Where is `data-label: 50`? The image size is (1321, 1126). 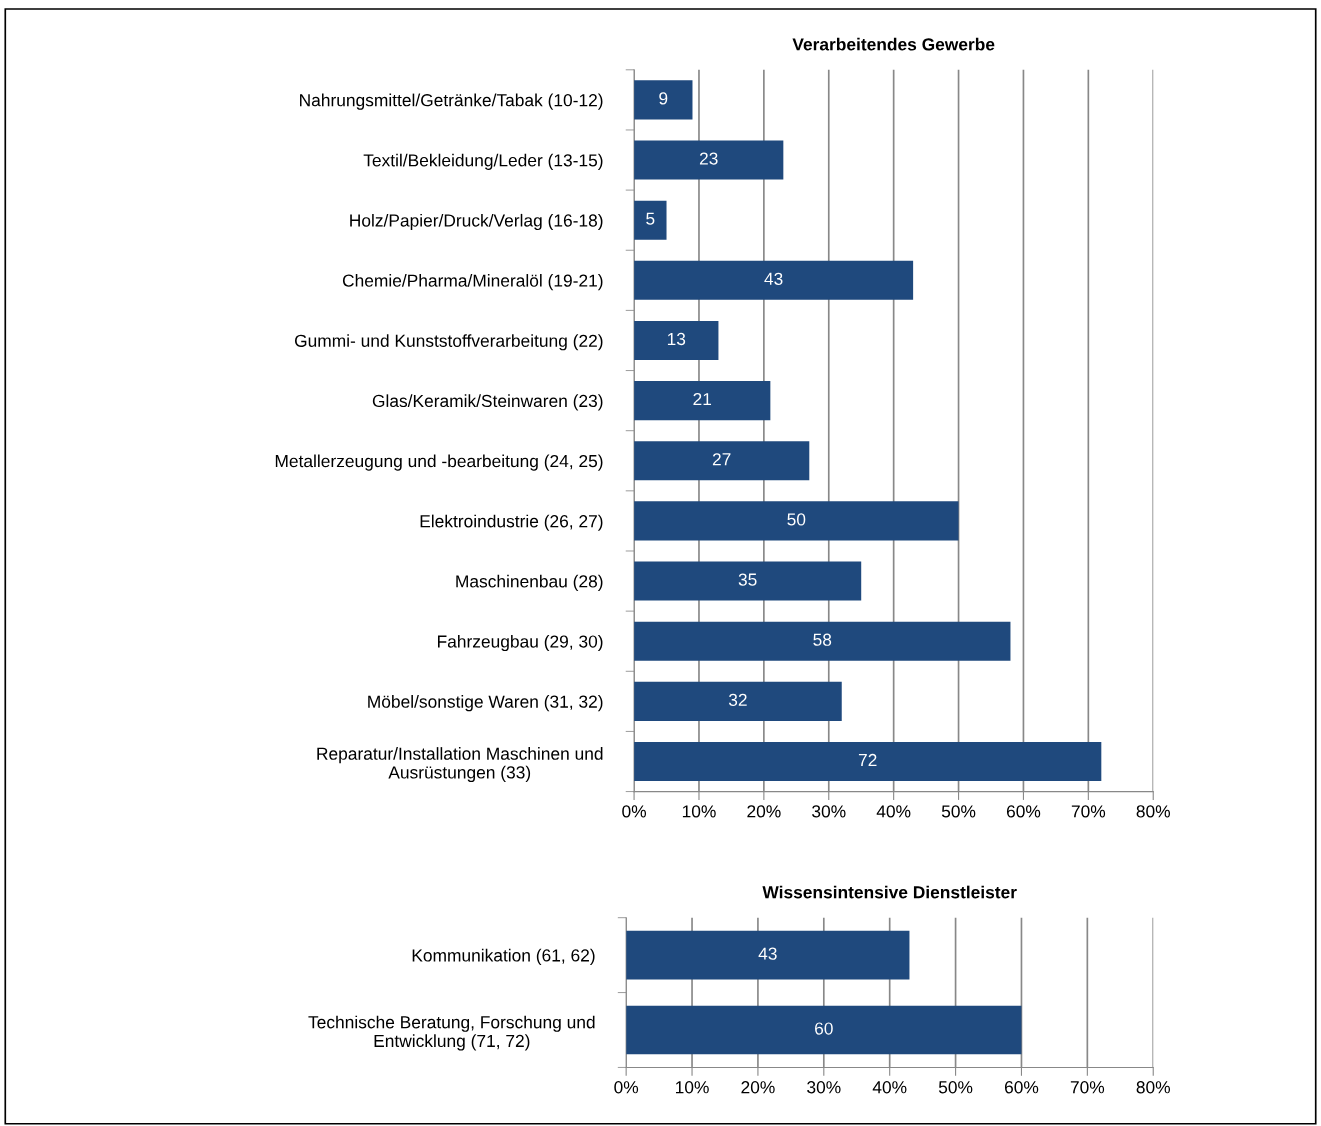
data-label: 50 is located at coordinates (796, 519).